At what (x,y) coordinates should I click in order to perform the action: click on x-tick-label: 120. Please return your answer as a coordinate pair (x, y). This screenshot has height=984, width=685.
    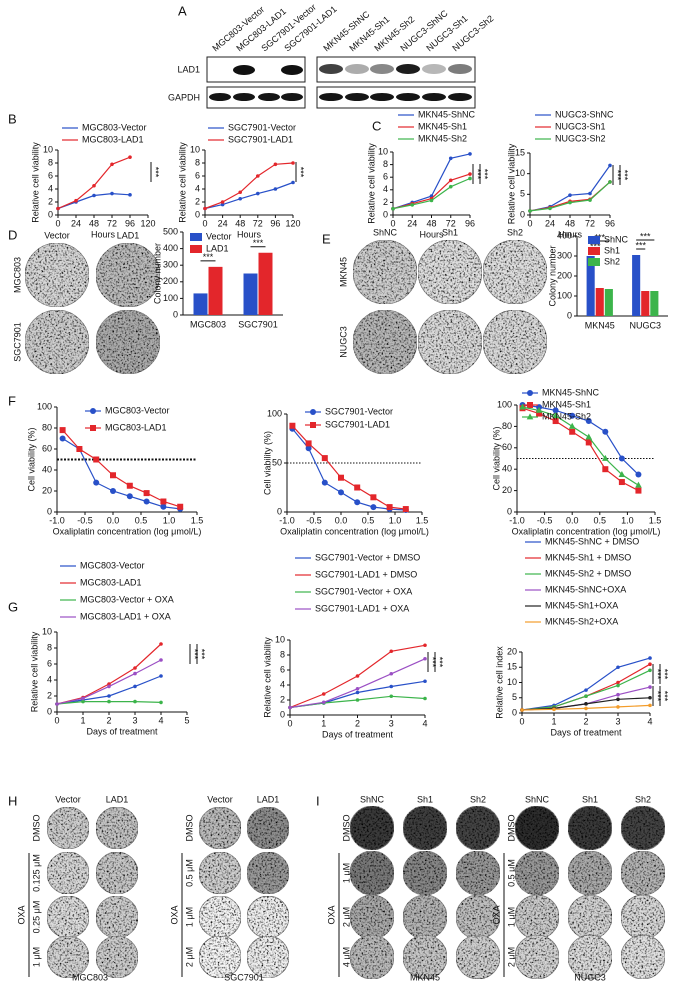
    Looking at the image, I should click on (292, 223).